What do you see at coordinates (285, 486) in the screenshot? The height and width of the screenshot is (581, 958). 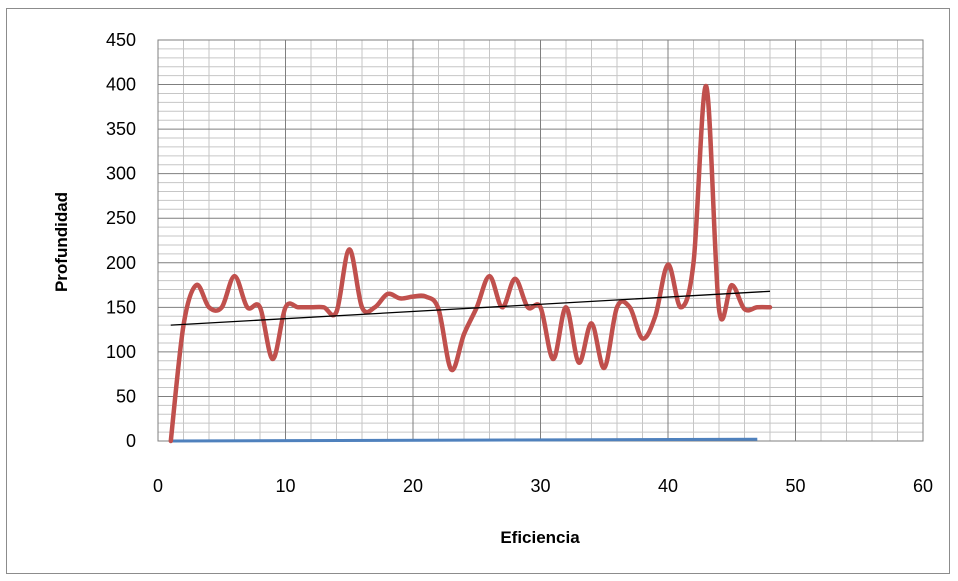 I see `x-tick-label: 10` at bounding box center [285, 486].